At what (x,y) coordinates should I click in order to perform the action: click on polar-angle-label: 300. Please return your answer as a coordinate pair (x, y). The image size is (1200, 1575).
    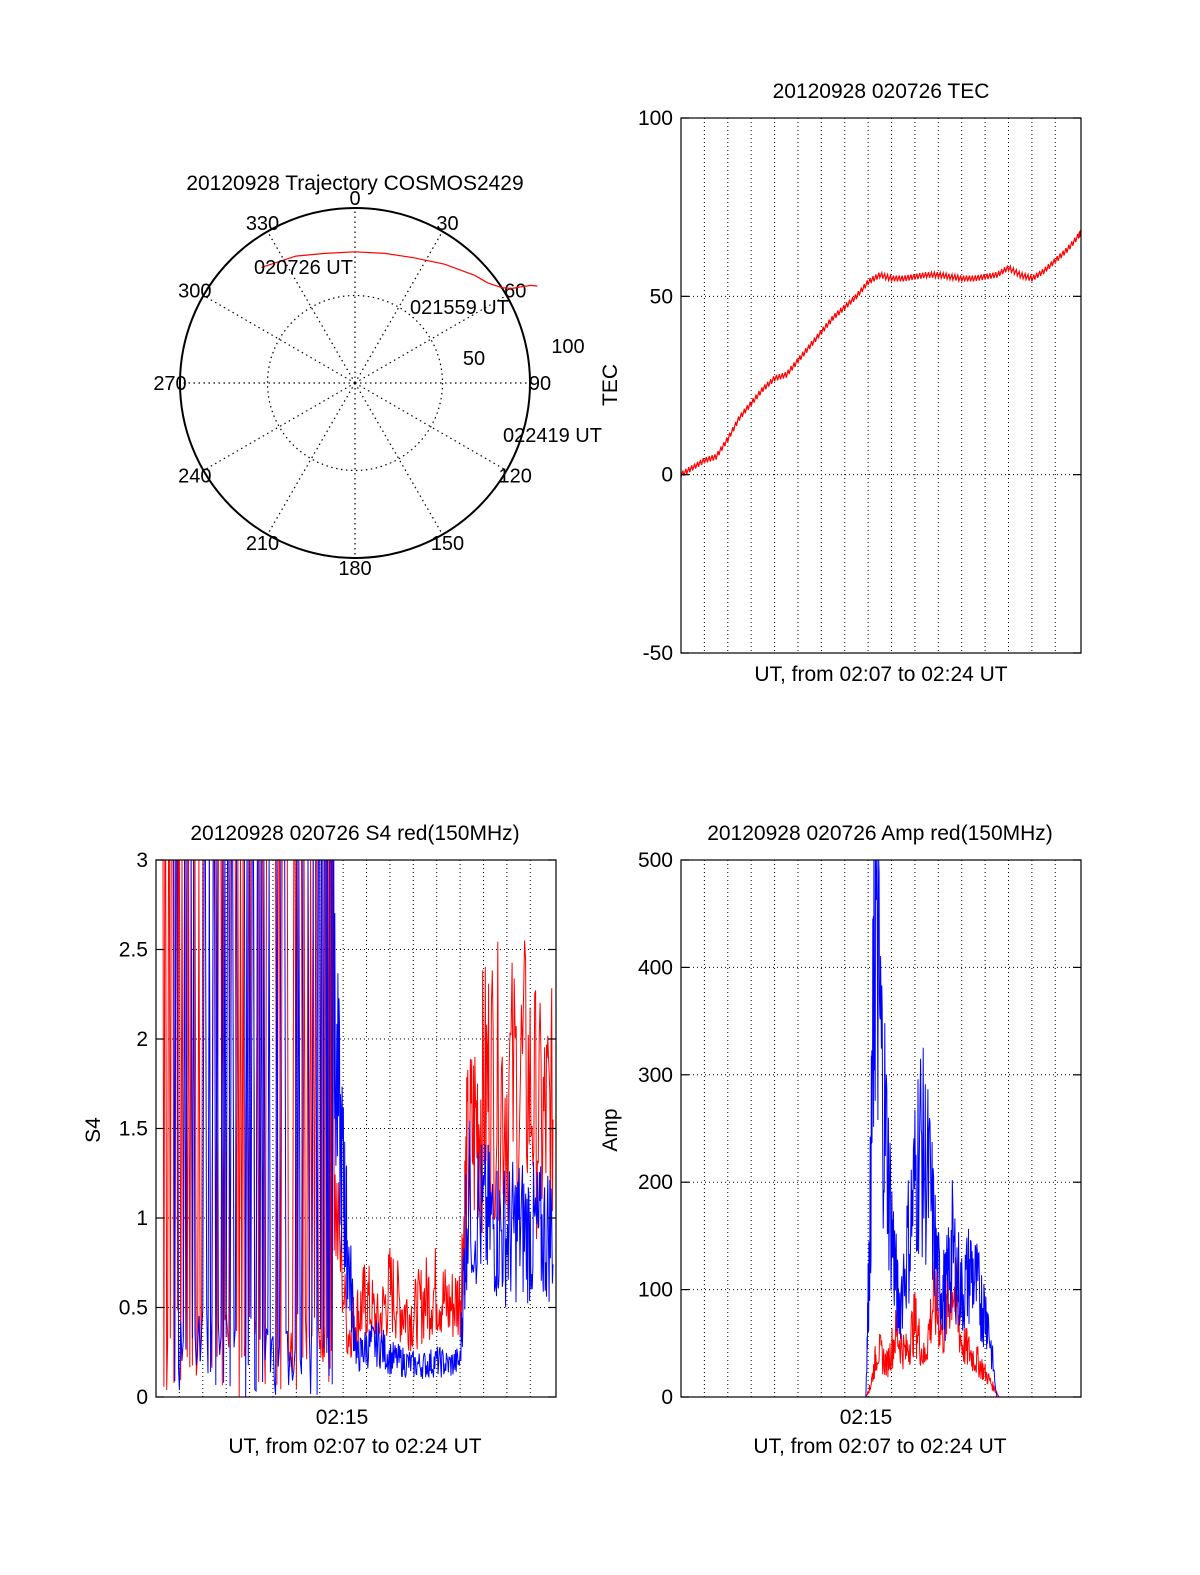
    Looking at the image, I should click on (194, 292).